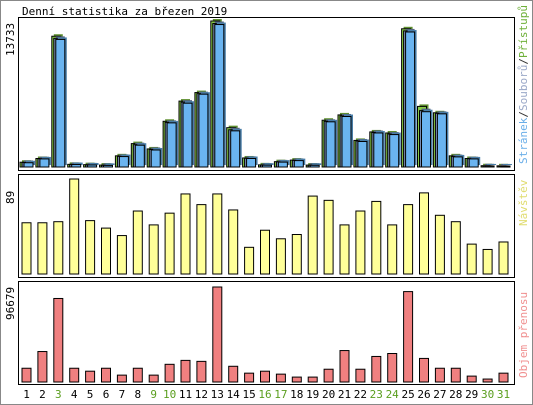 This screenshot has width=533, height=405. I want to click on x-tick-label-6: 6, so click(106, 394).